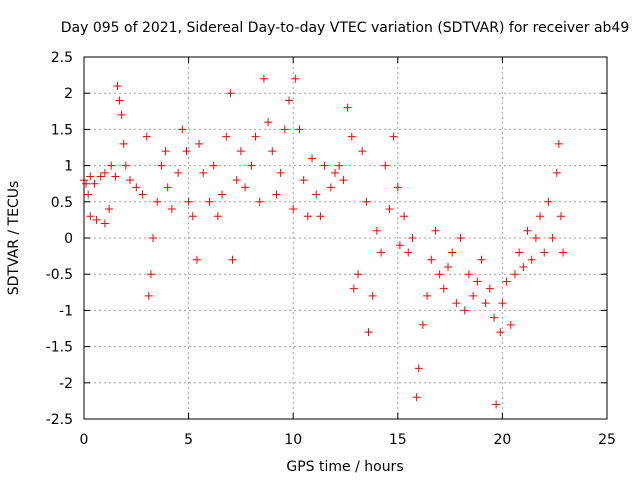 This screenshot has width=640, height=480. I want to click on y-tick-label: -2, so click(66, 384).